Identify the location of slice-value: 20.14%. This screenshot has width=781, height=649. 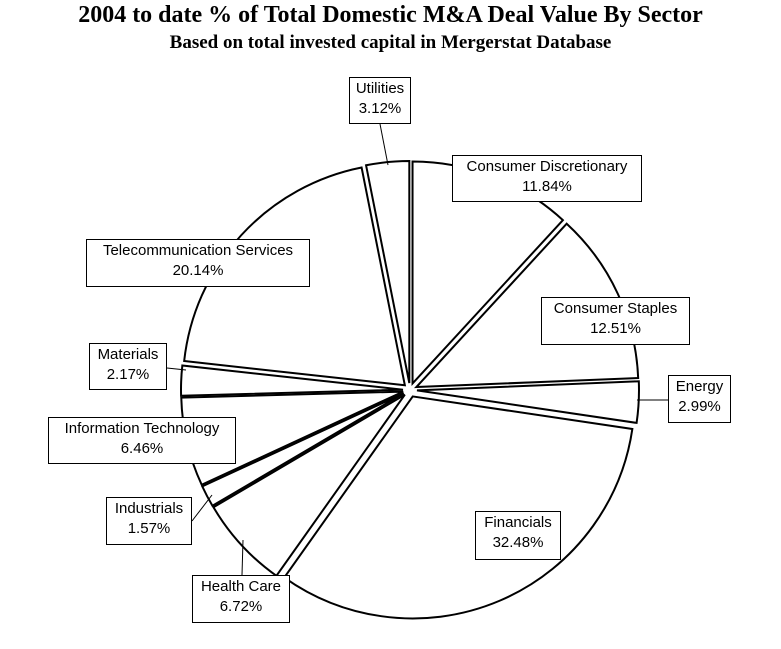
(198, 270).